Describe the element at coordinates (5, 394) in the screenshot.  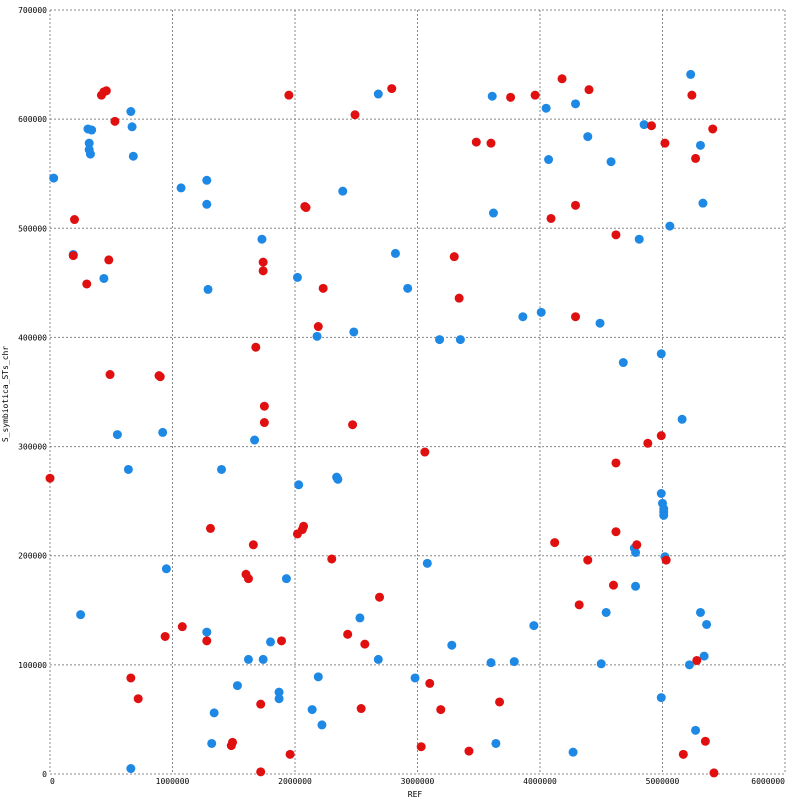
I see `y-axis-title: S_symbiotica_STs_chr` at that location.